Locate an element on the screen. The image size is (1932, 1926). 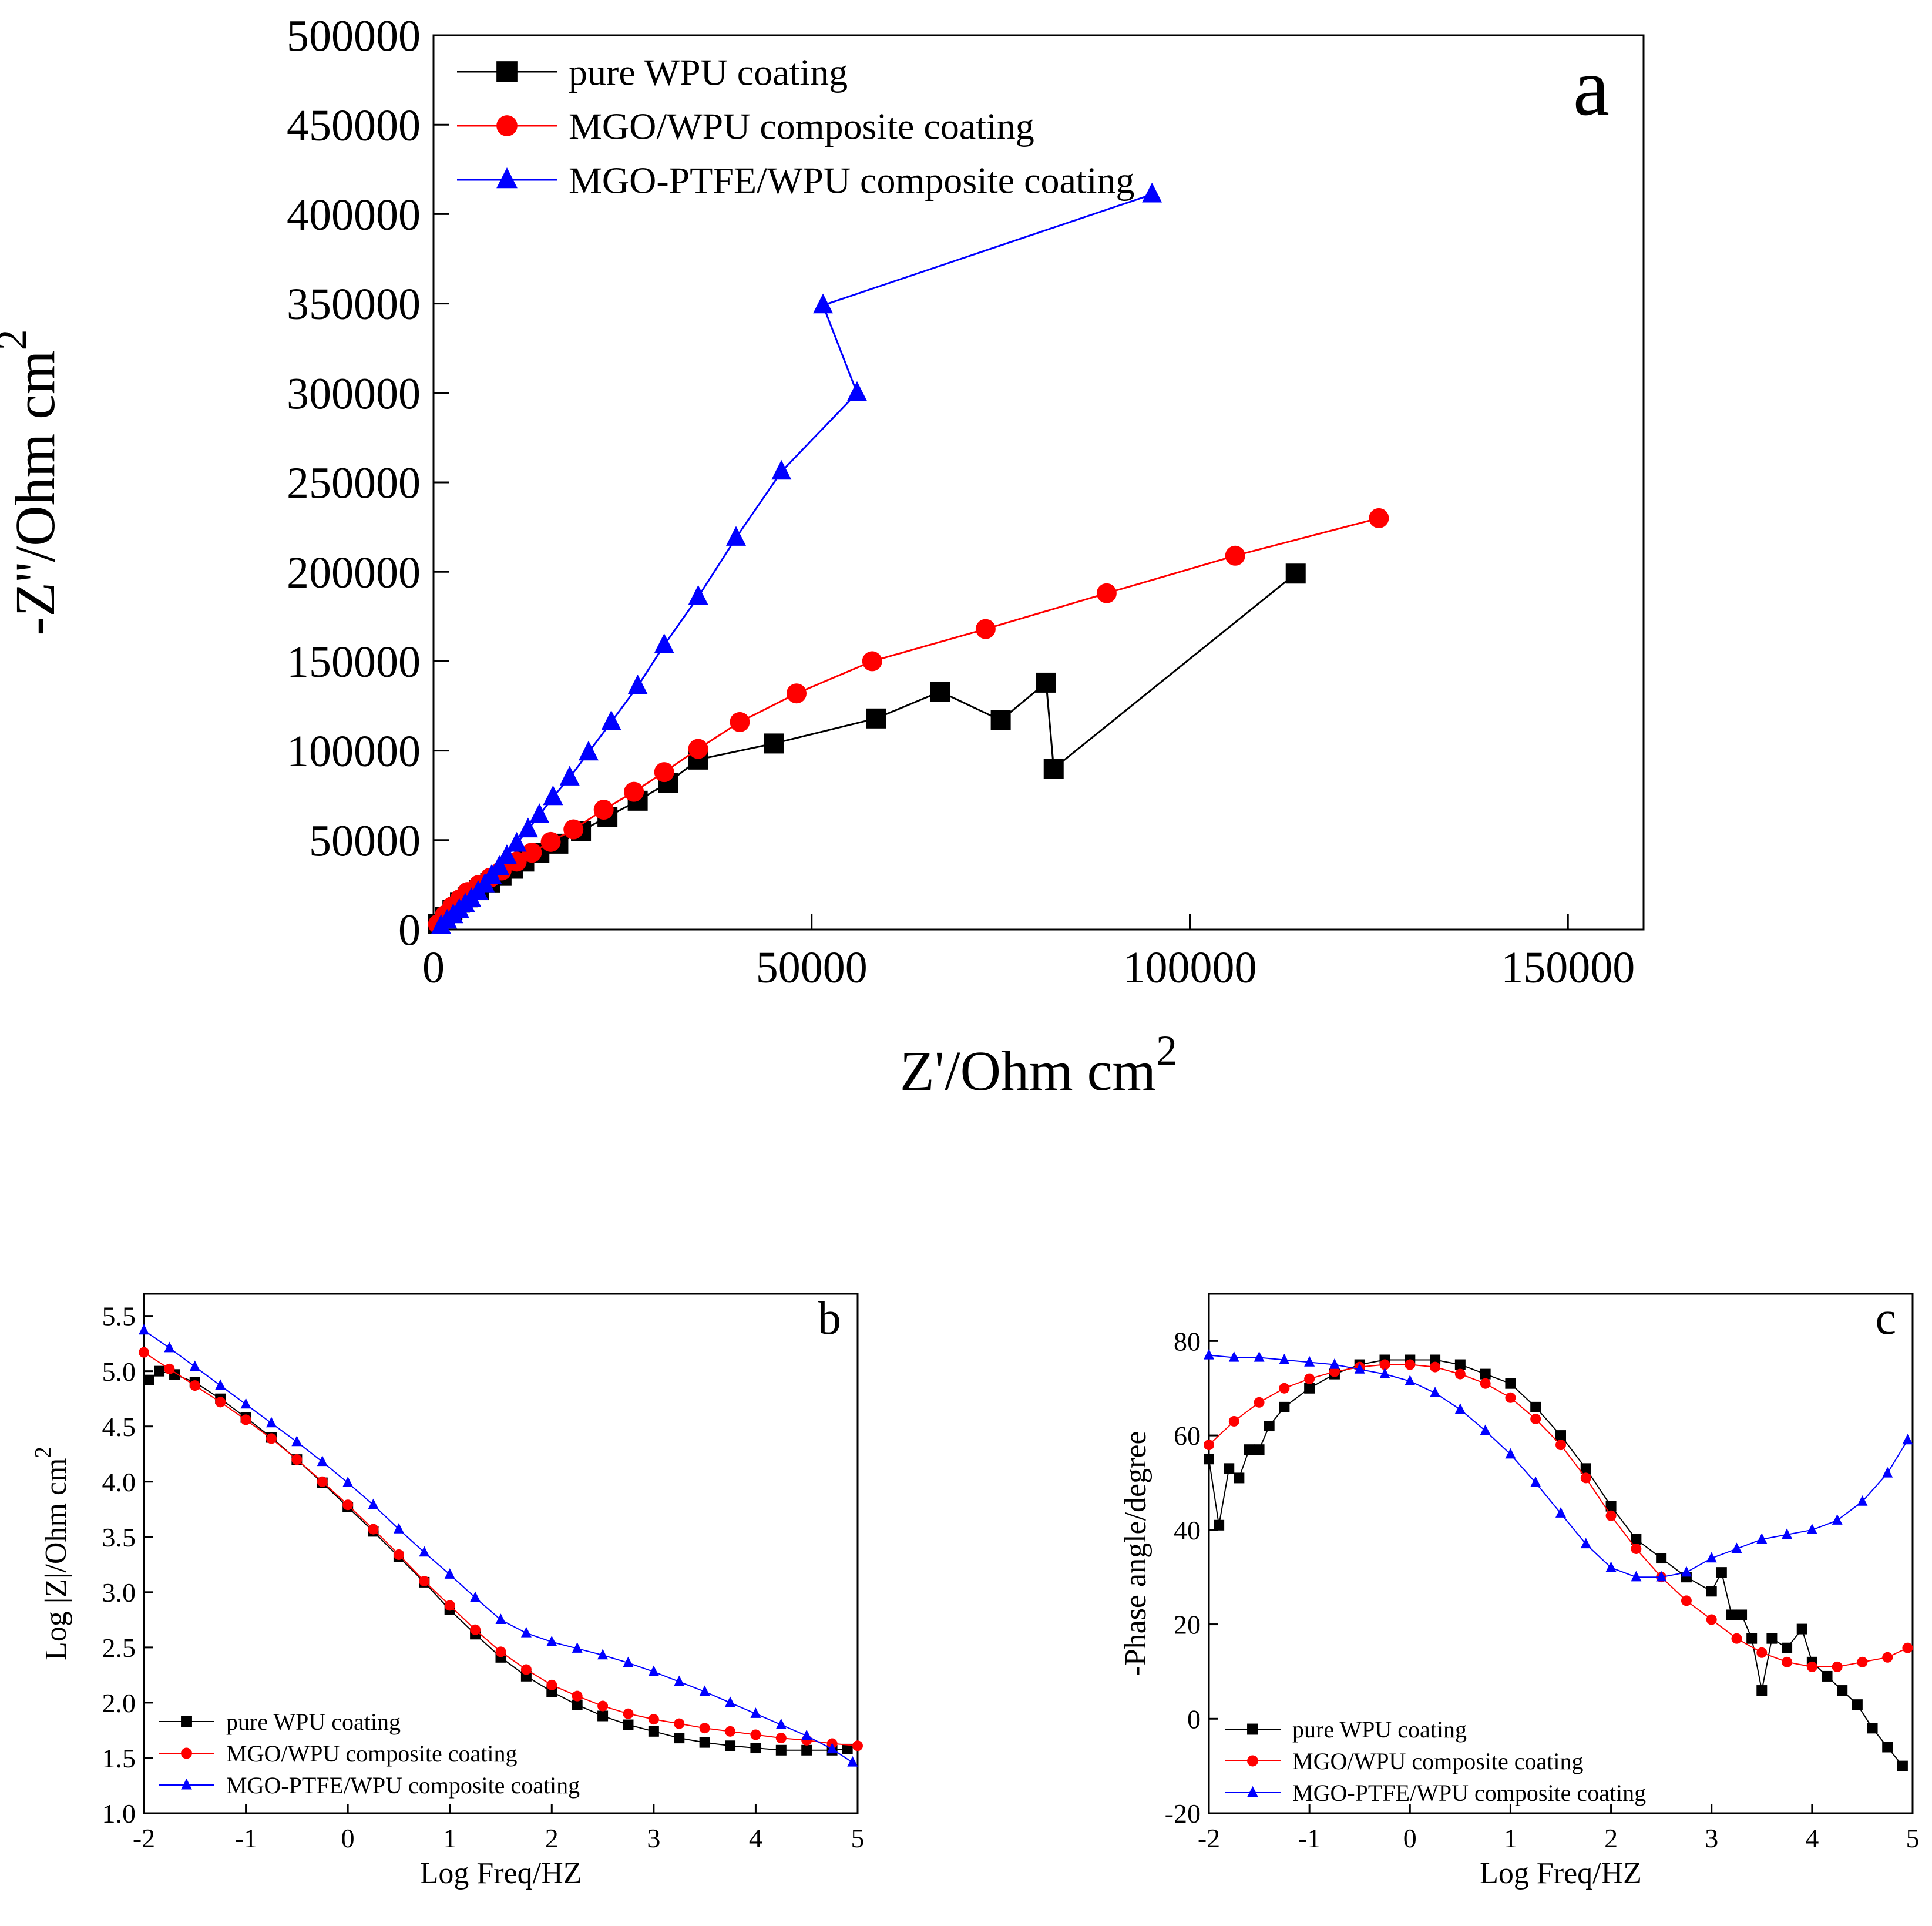
legend-label: pure WPU coating is located at coordinates (708, 72).